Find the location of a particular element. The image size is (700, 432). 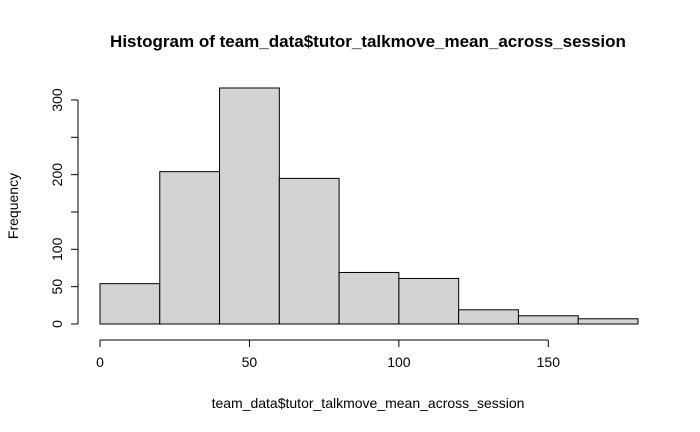

x-tick-label-3: 150 is located at coordinates (549, 362).